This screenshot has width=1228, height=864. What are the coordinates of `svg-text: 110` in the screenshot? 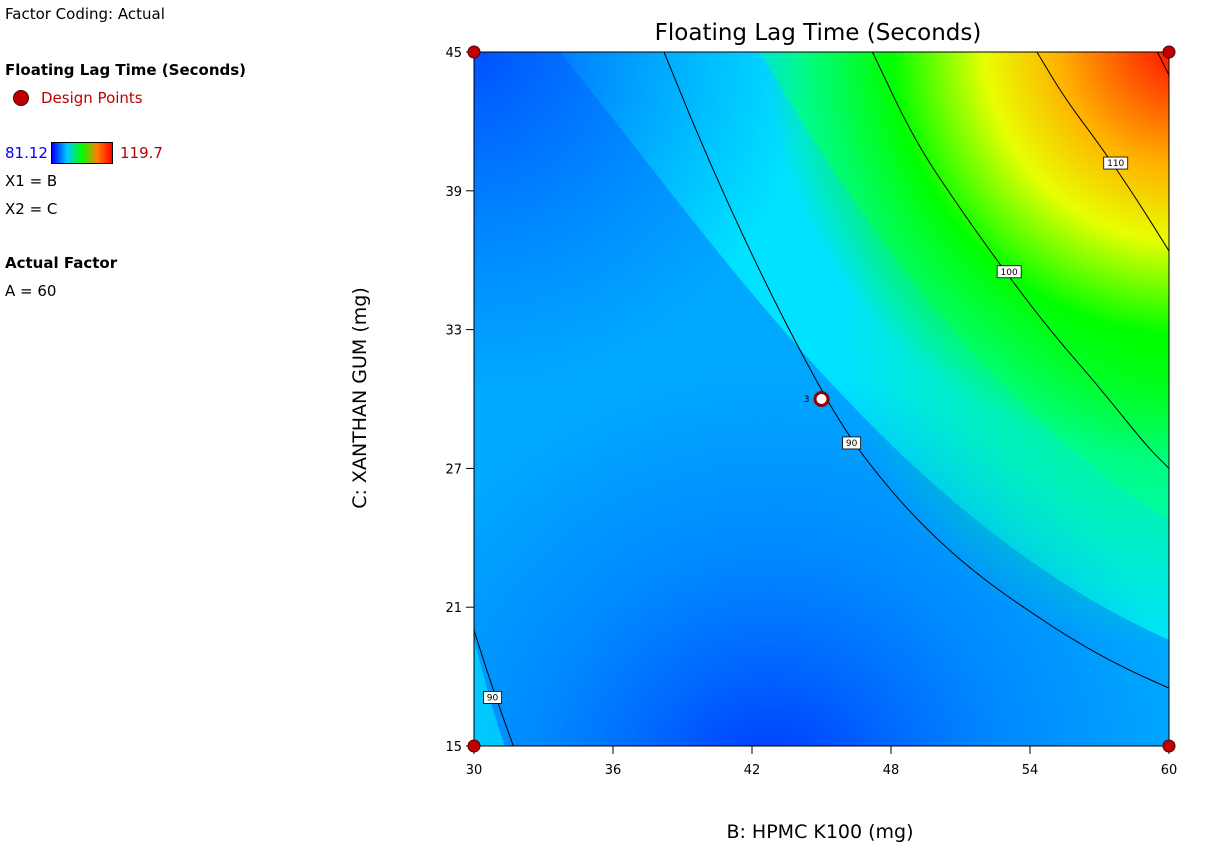 It's located at (1115, 164).